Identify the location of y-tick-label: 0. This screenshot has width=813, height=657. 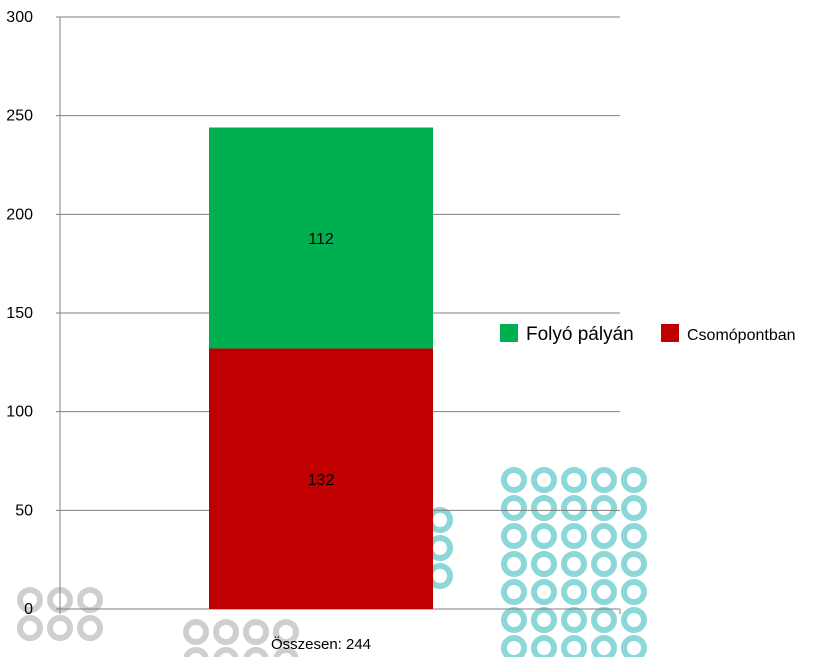
(28, 609).